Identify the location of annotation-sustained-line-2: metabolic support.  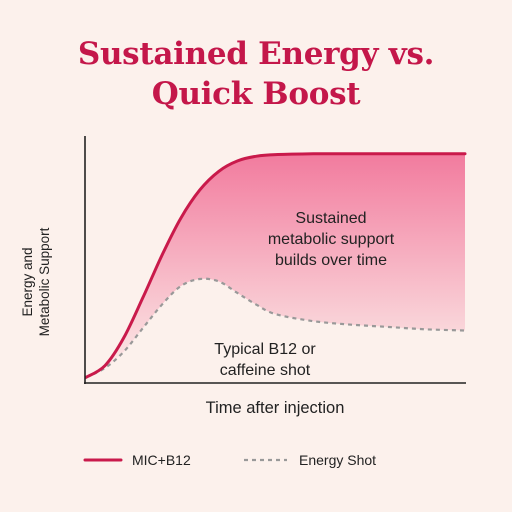
(331, 239).